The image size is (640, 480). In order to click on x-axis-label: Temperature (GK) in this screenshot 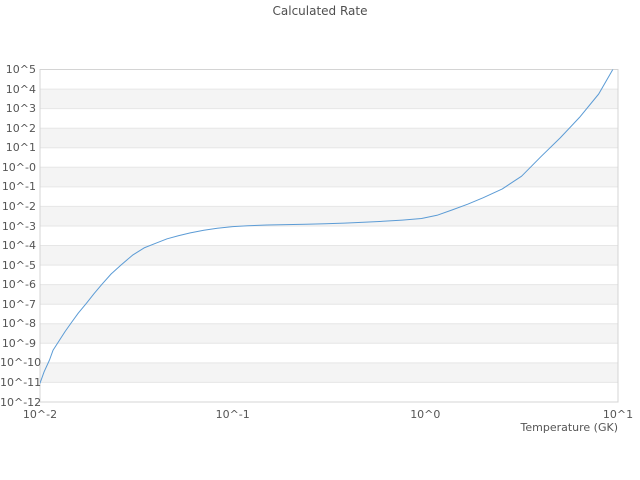, I will do `click(569, 427)`.